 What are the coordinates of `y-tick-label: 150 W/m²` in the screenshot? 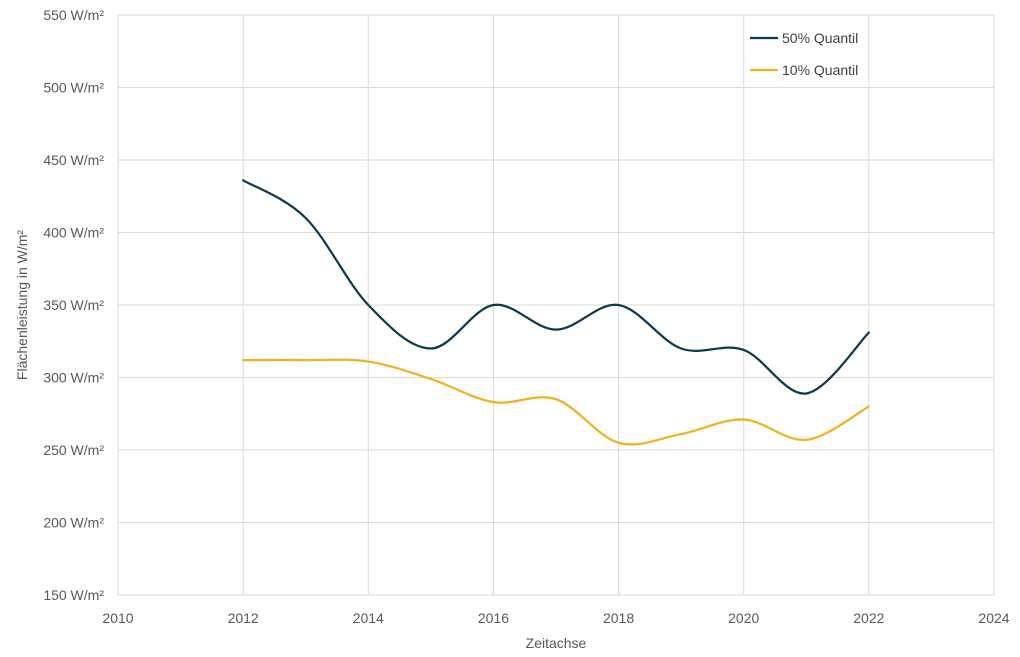 It's located at (73, 595).